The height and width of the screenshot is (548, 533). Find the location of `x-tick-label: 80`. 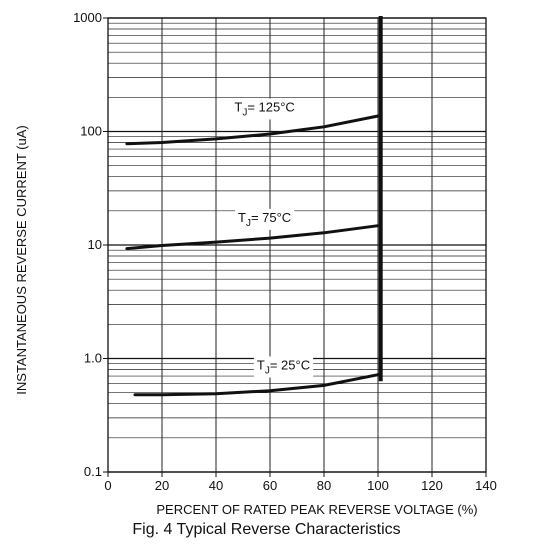

x-tick-label: 80 is located at coordinates (324, 485).